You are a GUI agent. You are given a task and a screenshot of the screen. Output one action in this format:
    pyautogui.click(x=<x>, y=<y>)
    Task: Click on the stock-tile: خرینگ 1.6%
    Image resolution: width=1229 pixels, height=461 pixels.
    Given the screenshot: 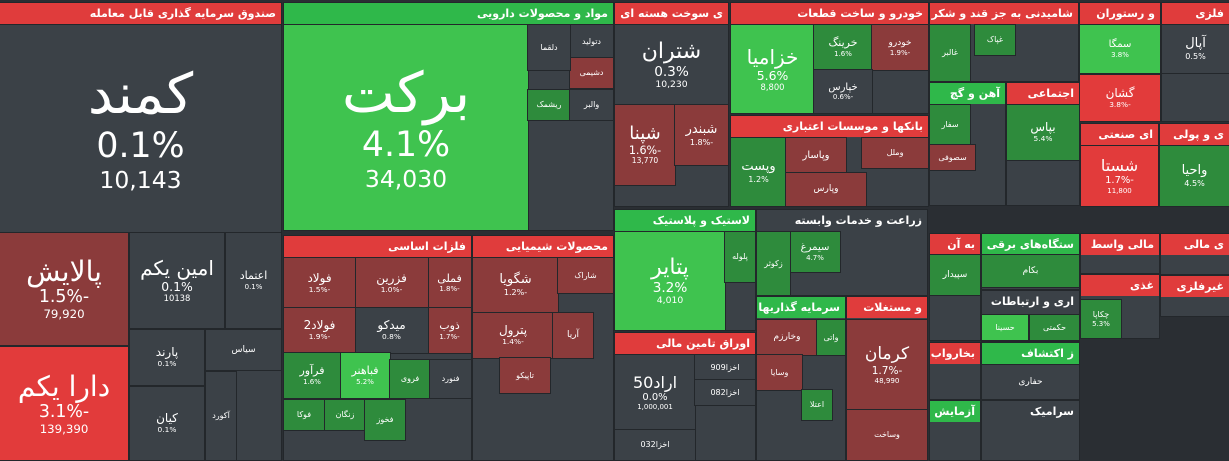 What is the action you would take?
    pyautogui.click(x=843, y=47)
    